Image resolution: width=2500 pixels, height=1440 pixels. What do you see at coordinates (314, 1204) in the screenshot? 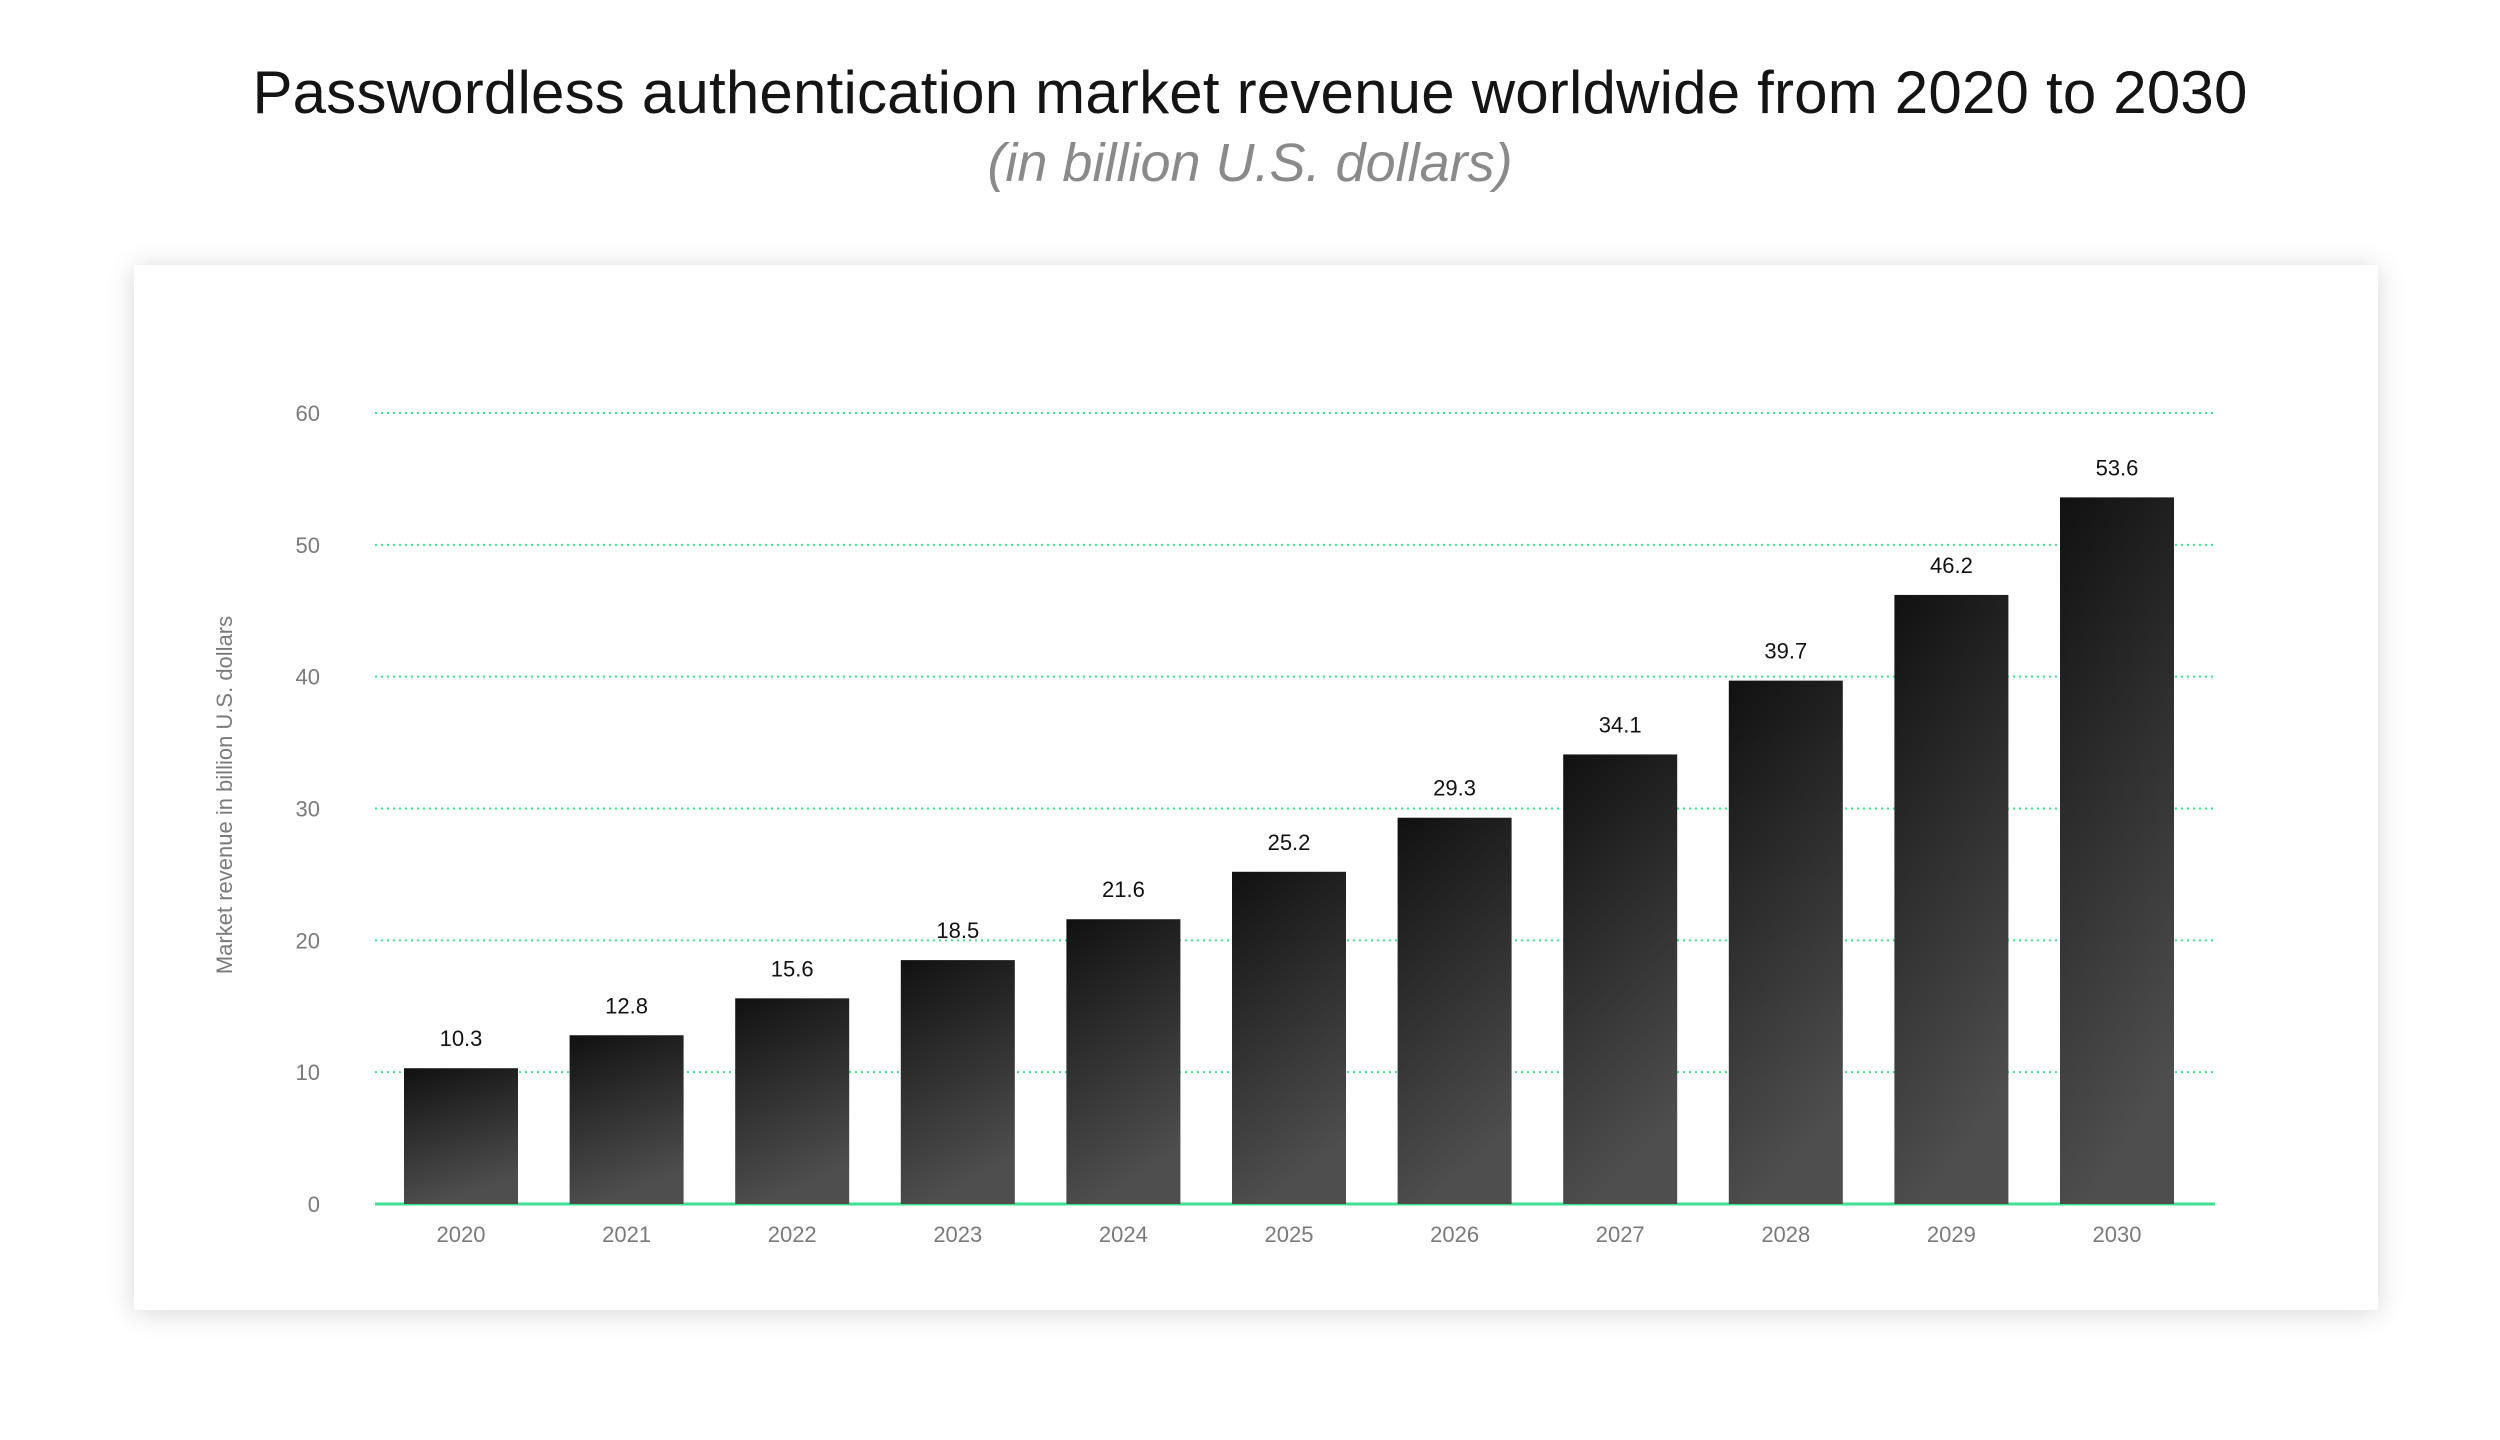
I see `y-tick-label: 0` at bounding box center [314, 1204].